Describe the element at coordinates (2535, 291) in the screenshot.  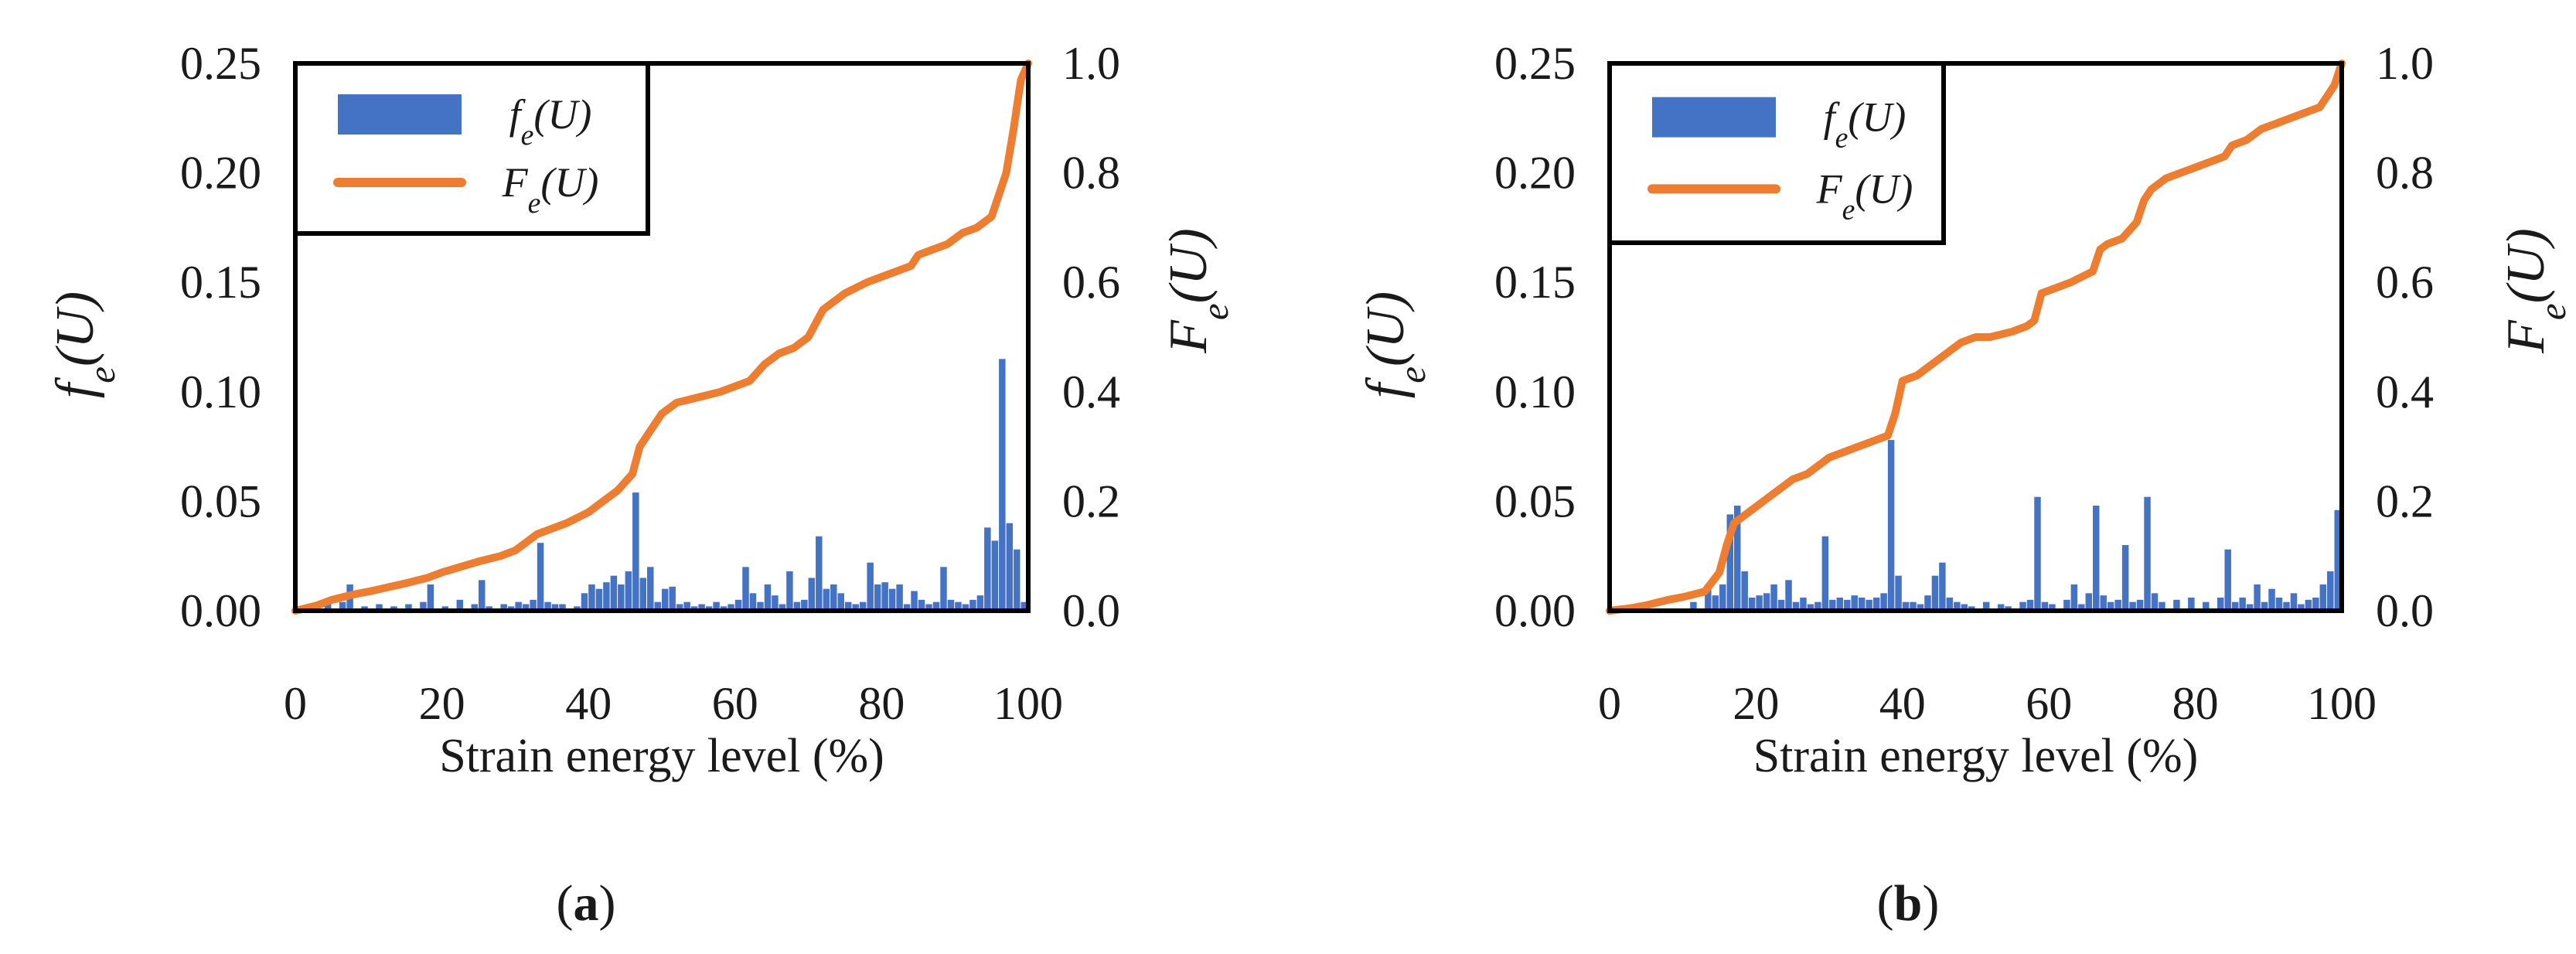
I see `y-right-axis-label: Fe(U)` at that location.